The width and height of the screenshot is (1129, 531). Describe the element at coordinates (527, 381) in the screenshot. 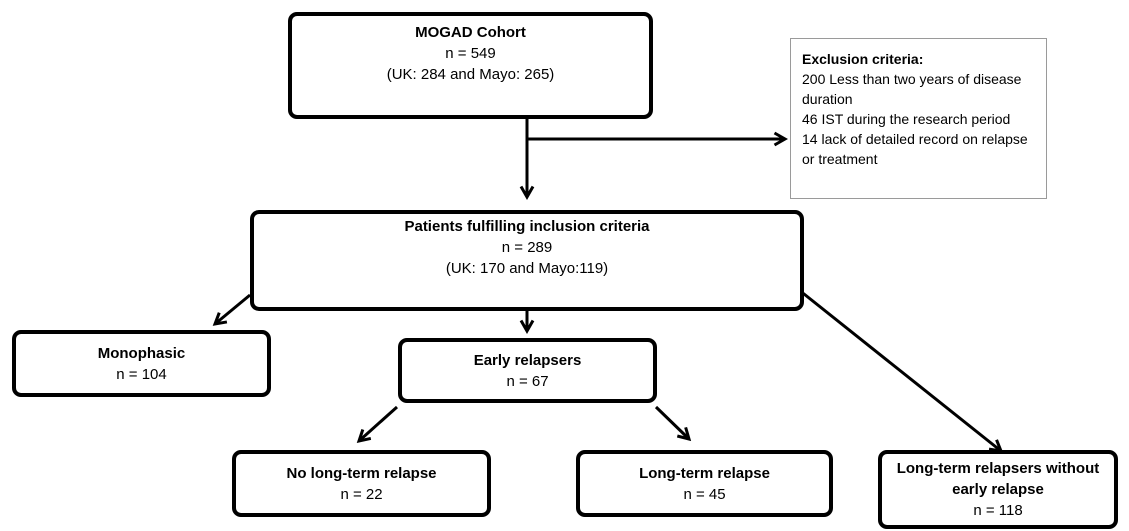

I see `node-line: n = 67` at that location.